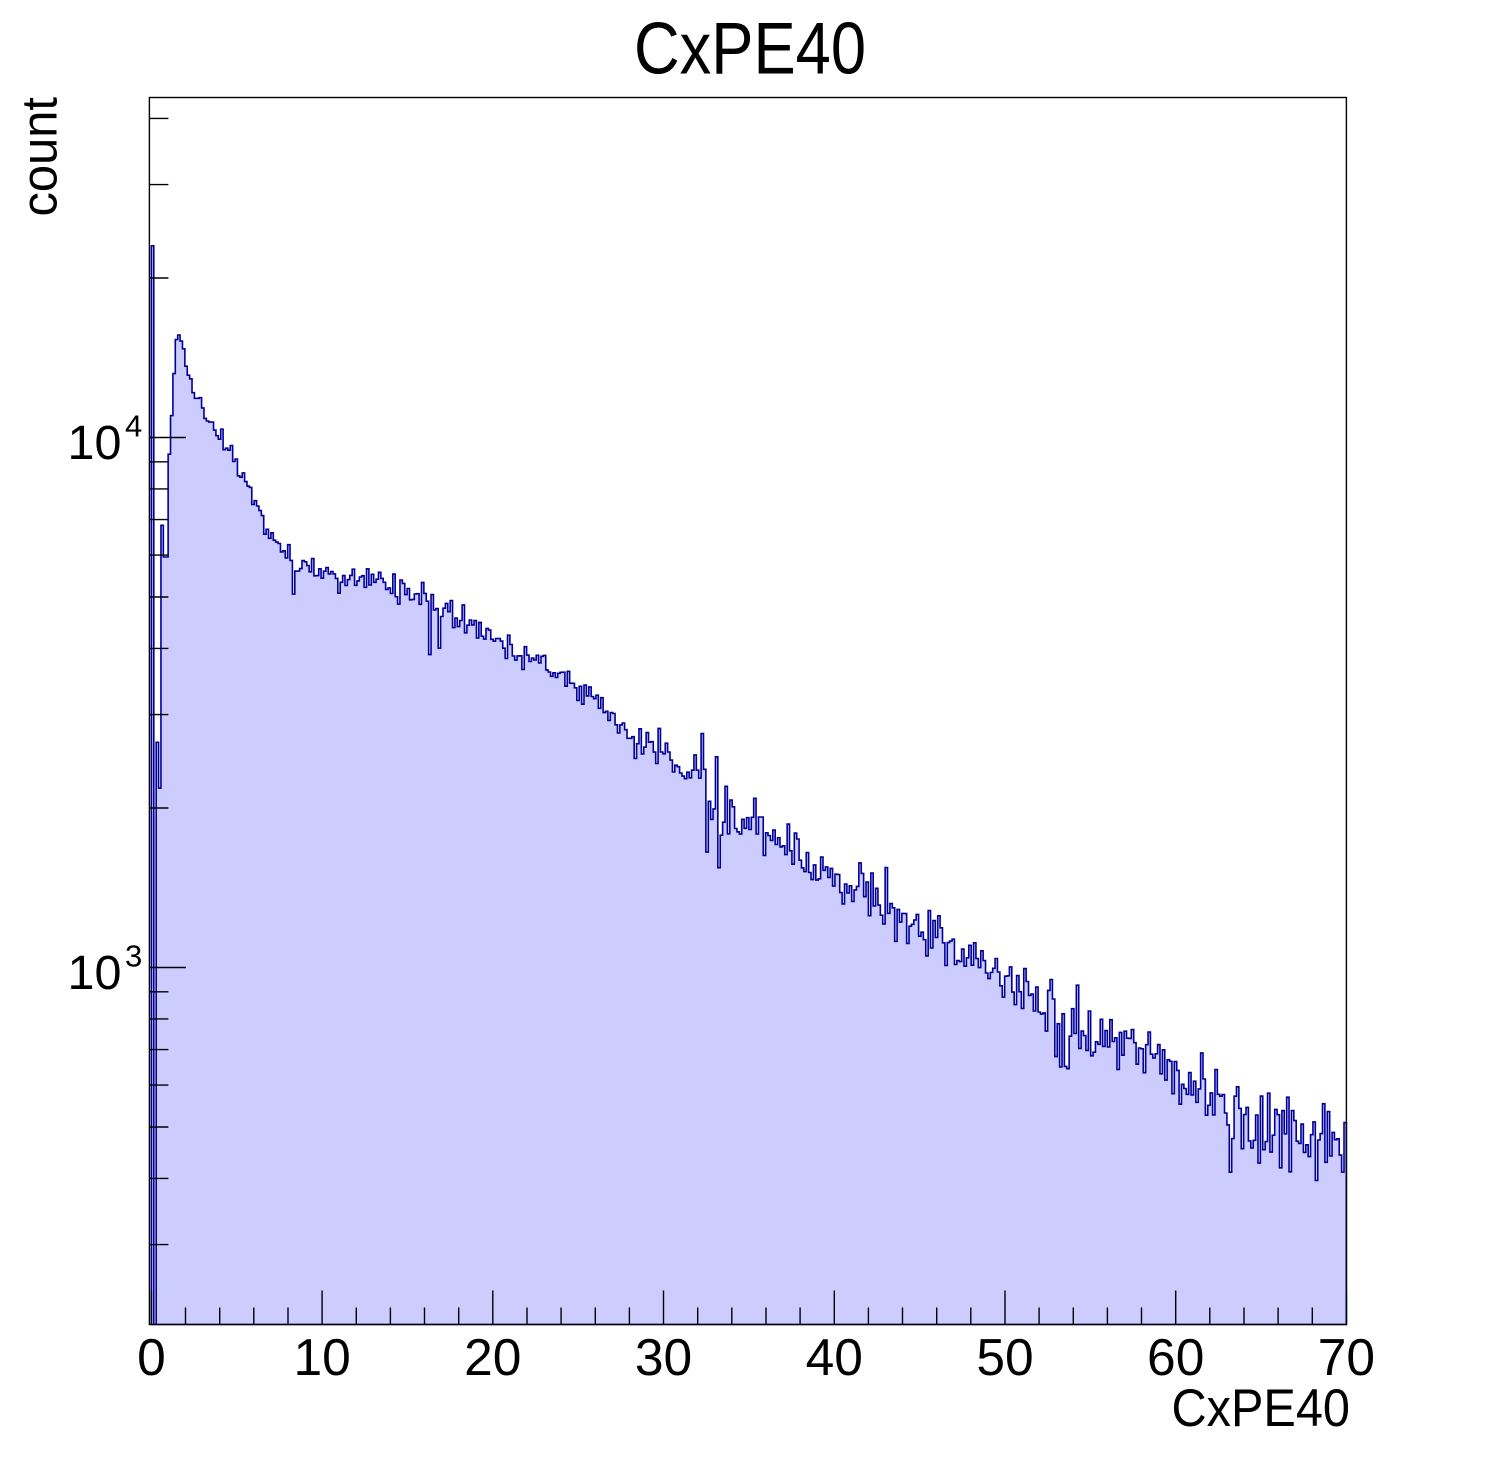  I want to click on svg-text: count, so click(39, 157).